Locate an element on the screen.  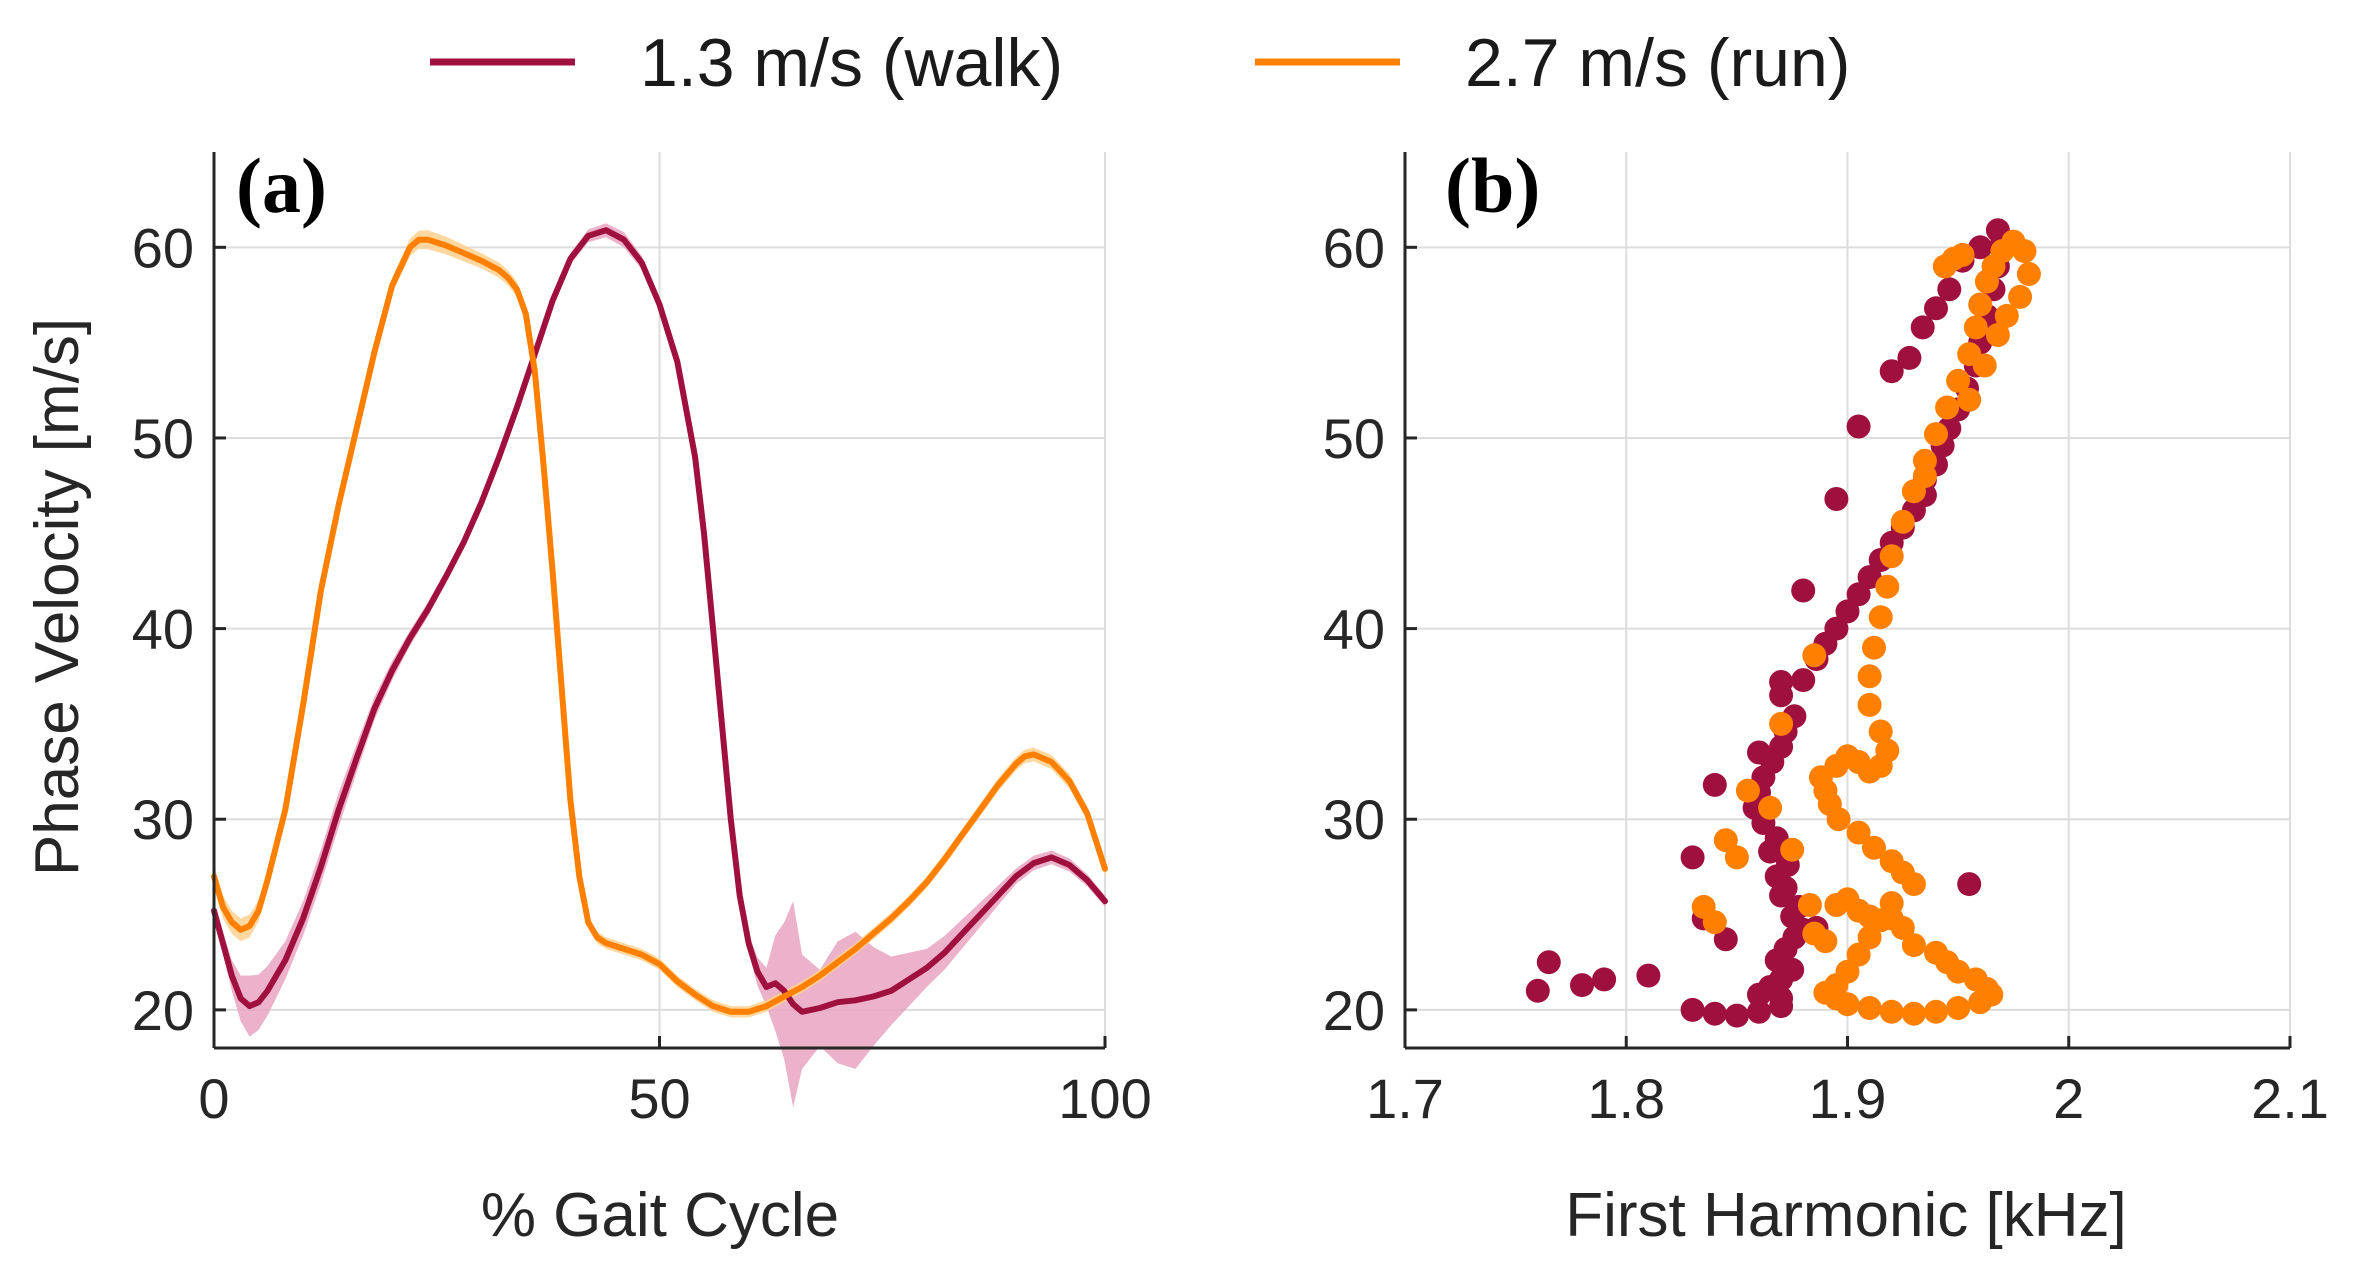
panel-a-ytick-label: 20 is located at coordinates (163, 1010).